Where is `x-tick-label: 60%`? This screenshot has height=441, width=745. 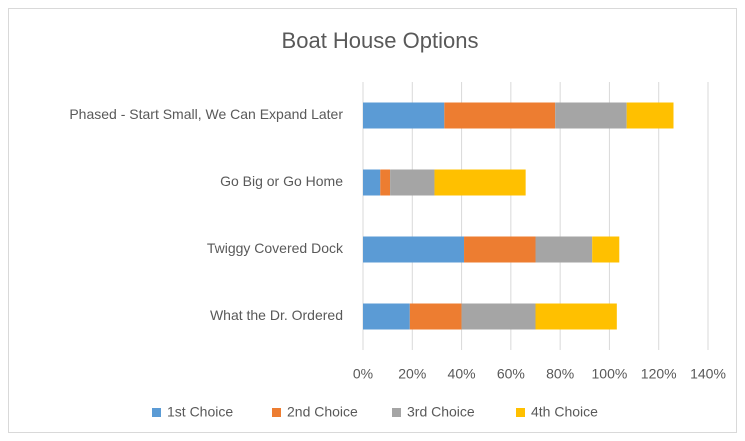 x-tick-label: 60% is located at coordinates (511, 374).